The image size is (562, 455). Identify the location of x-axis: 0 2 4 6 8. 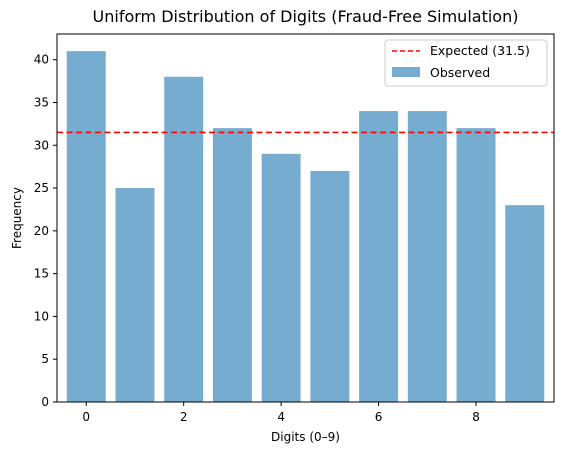
(281, 413).